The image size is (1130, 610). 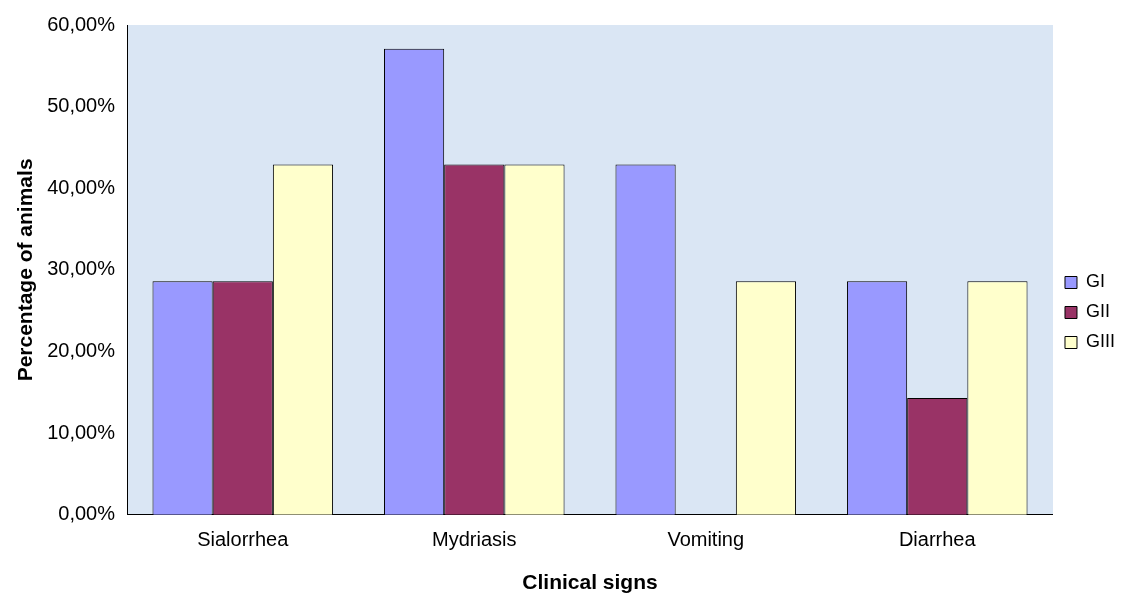 I want to click on x-tick-label: Vomiting, so click(x=706, y=539).